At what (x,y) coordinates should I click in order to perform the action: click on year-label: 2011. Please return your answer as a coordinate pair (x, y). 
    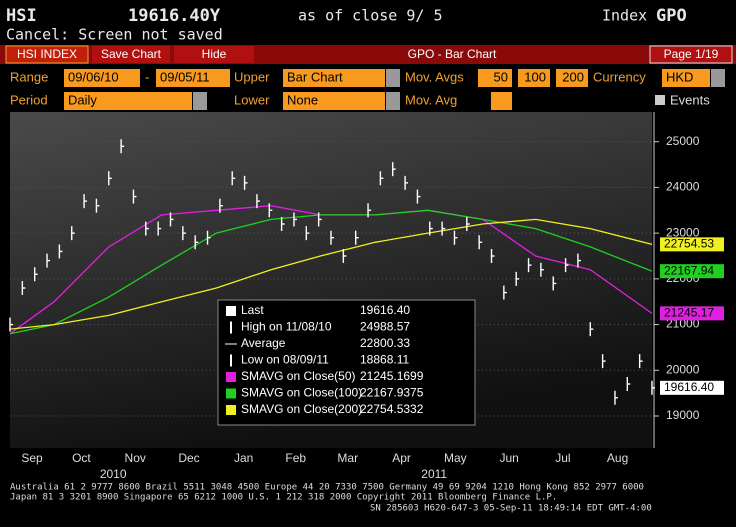
    Looking at the image, I should click on (434, 474).